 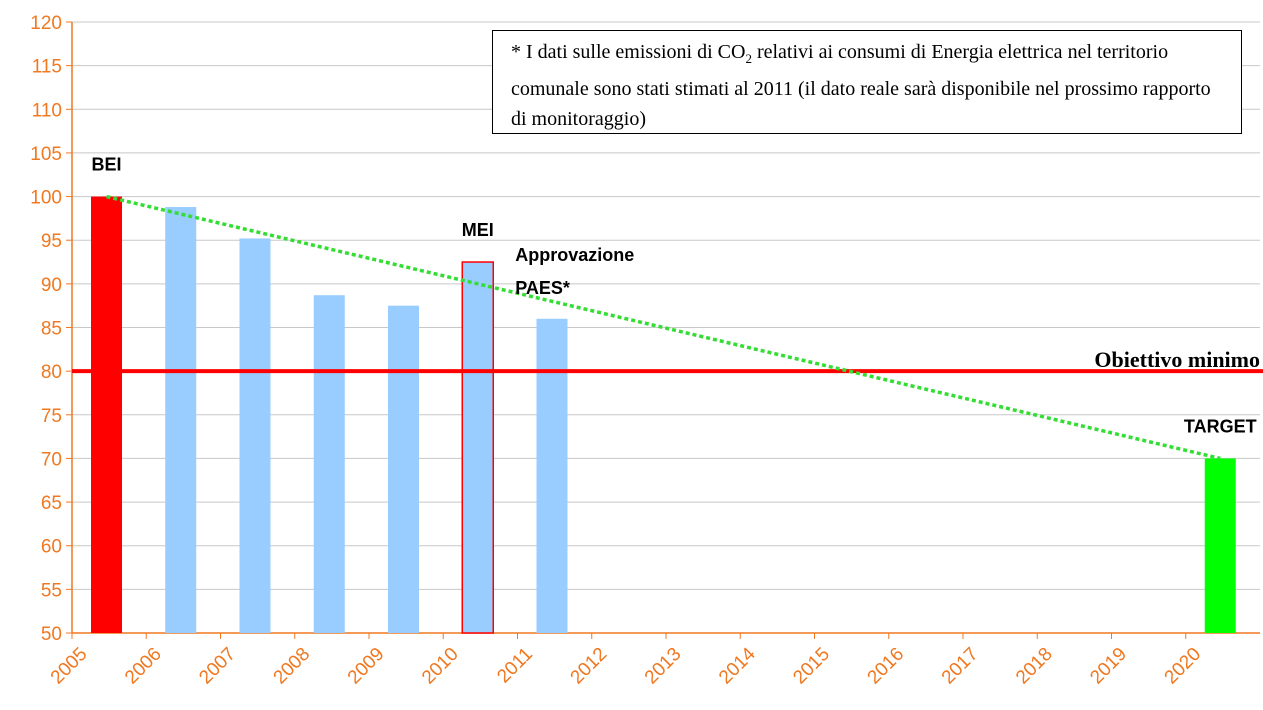 What do you see at coordinates (51, 590) in the screenshot?
I see `y-tick-label: 55` at bounding box center [51, 590].